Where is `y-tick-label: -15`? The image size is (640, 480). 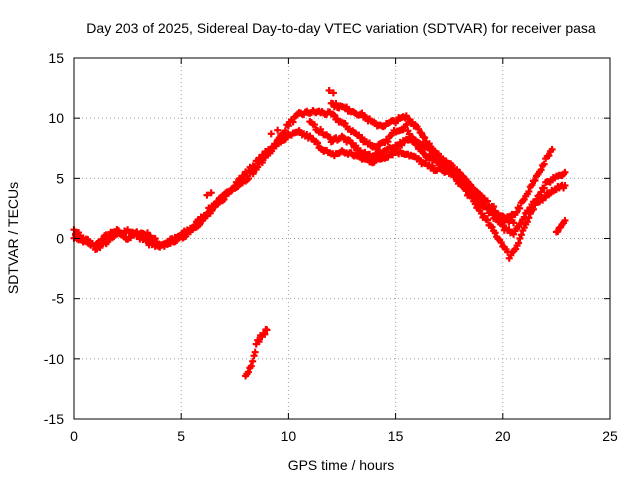
y-tick-label: -15 is located at coordinates (54, 419).